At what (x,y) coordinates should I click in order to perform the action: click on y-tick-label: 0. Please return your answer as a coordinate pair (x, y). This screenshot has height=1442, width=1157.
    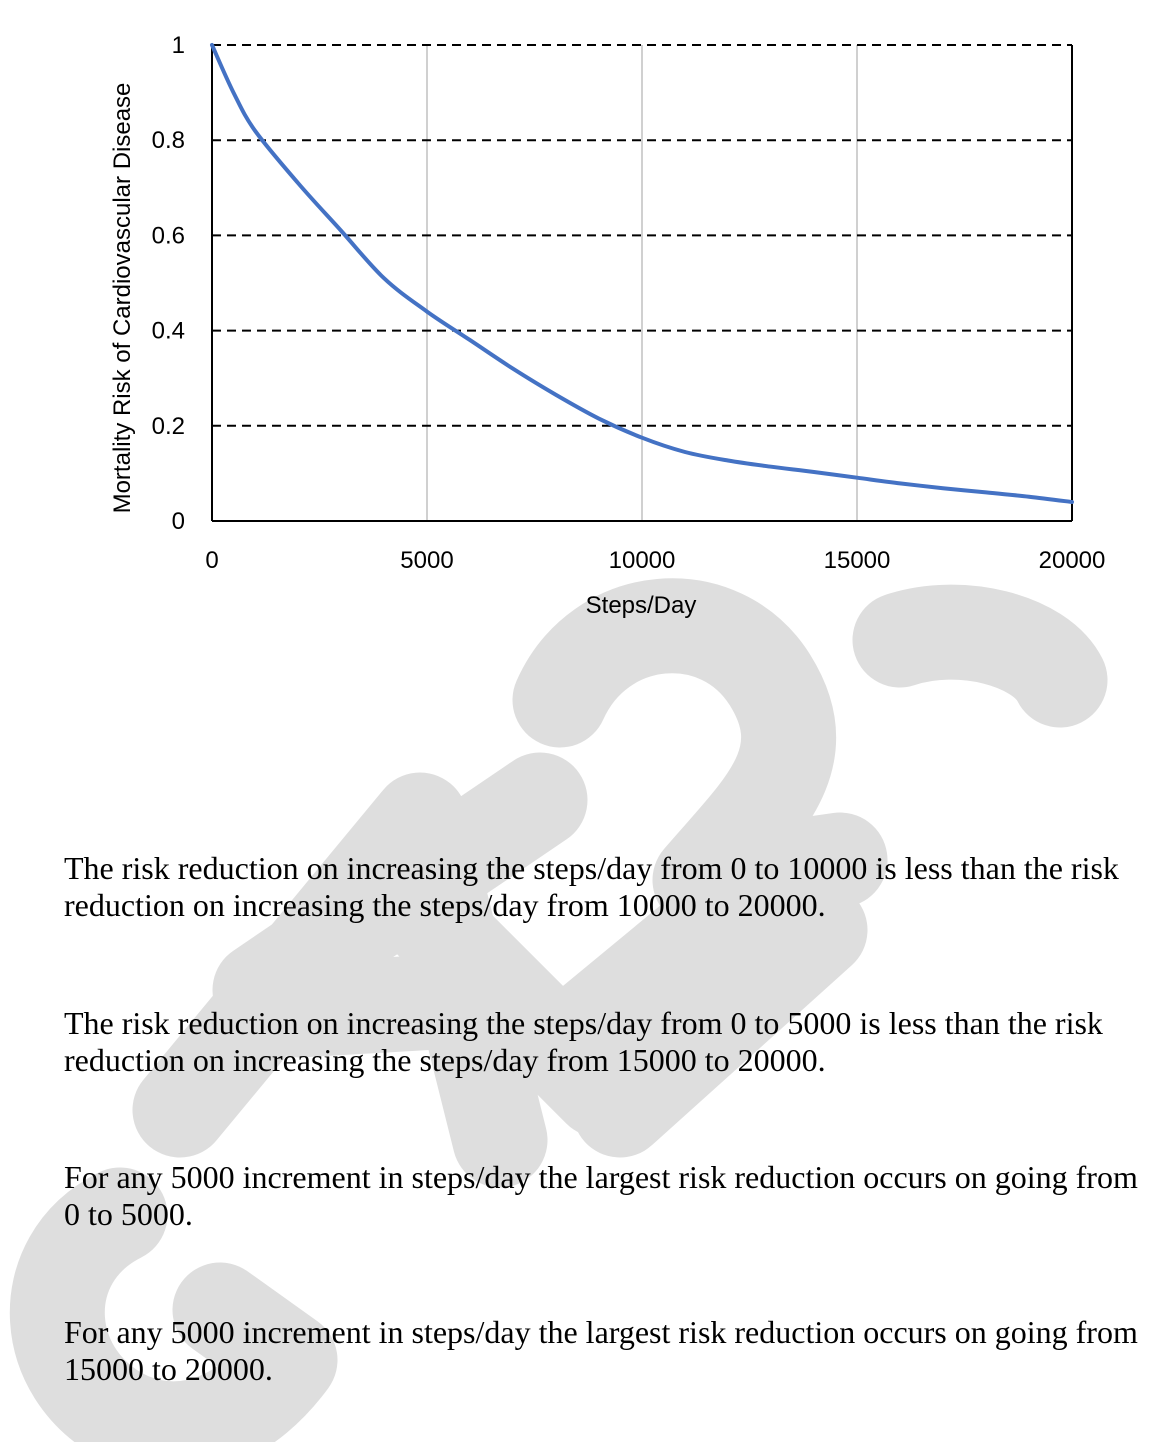
    Looking at the image, I should click on (178, 521).